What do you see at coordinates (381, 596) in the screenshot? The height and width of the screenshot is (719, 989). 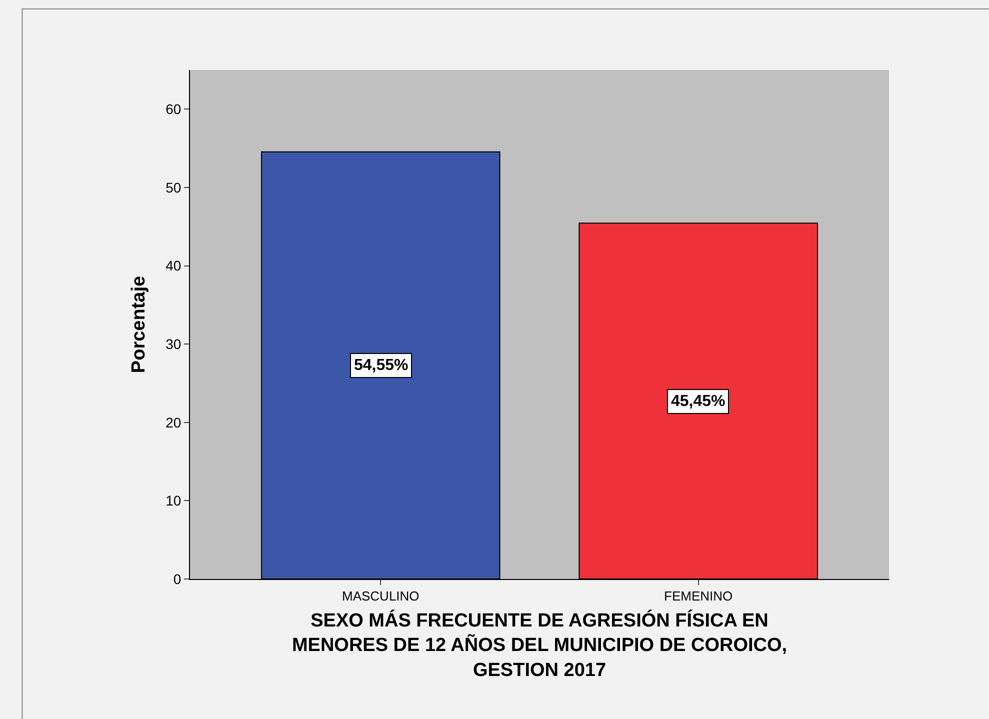 I see `x-tick-label: MASCULINO` at bounding box center [381, 596].